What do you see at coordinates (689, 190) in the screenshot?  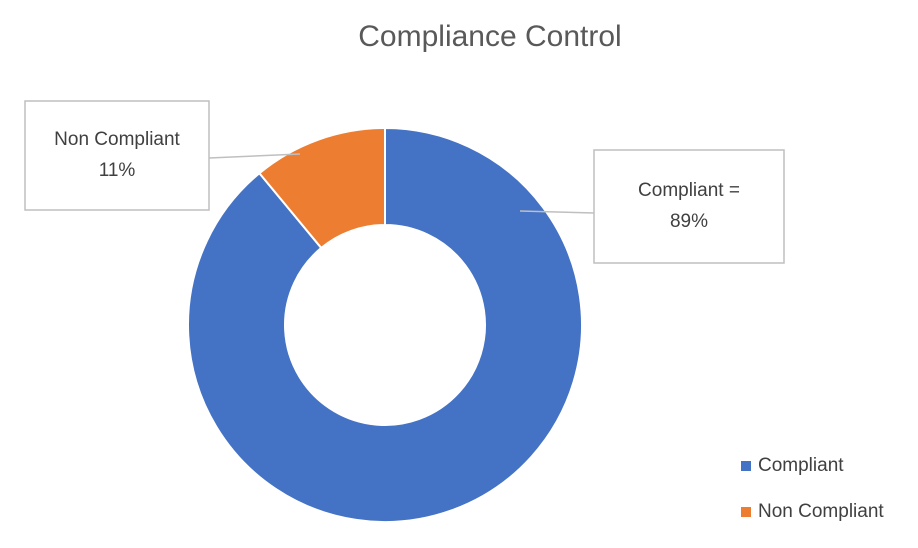 I see `data-label: Compliant =` at bounding box center [689, 190].